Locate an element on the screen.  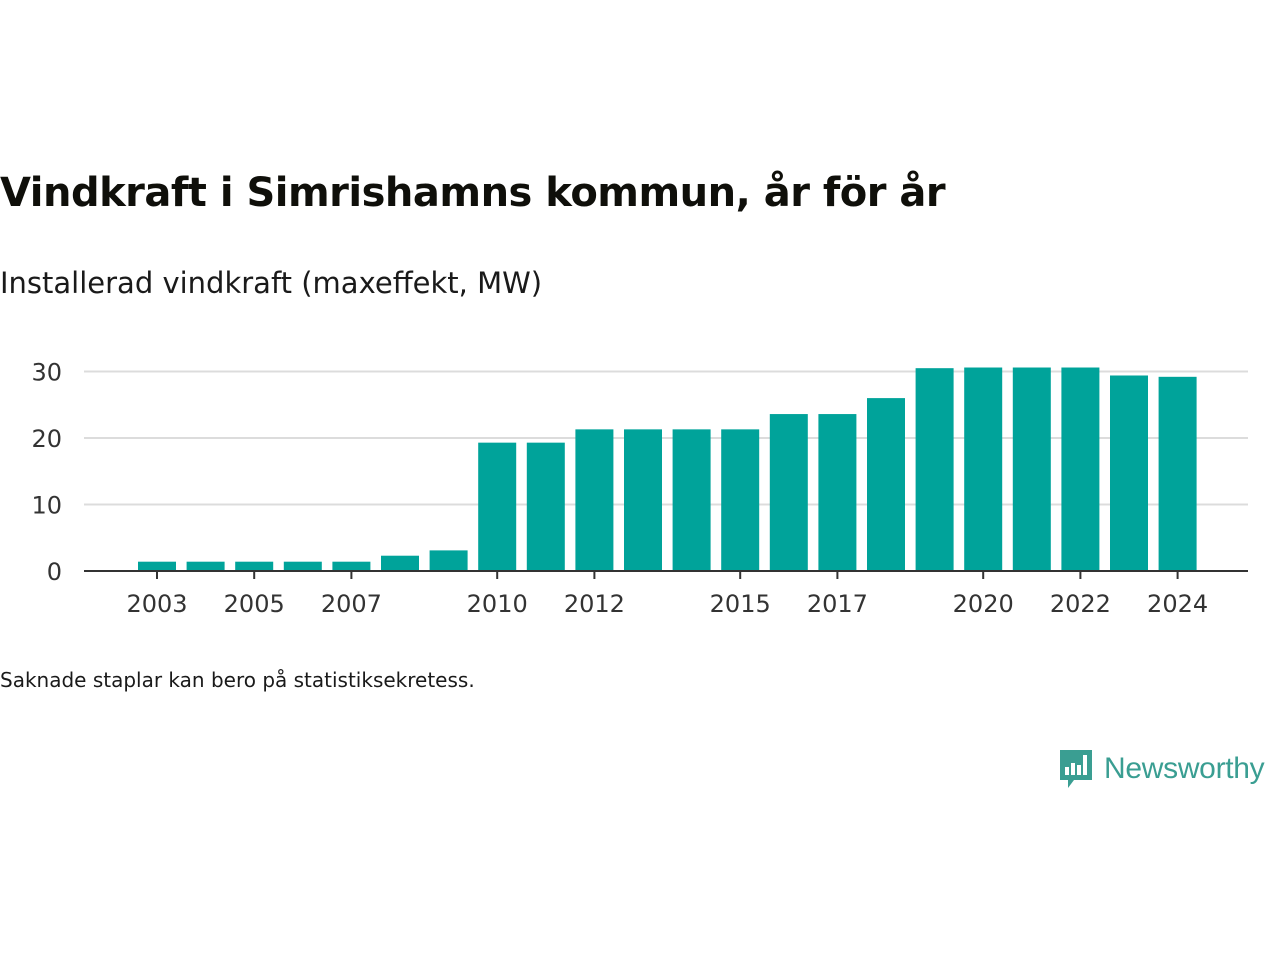
bar-2013 is located at coordinates (643, 500).